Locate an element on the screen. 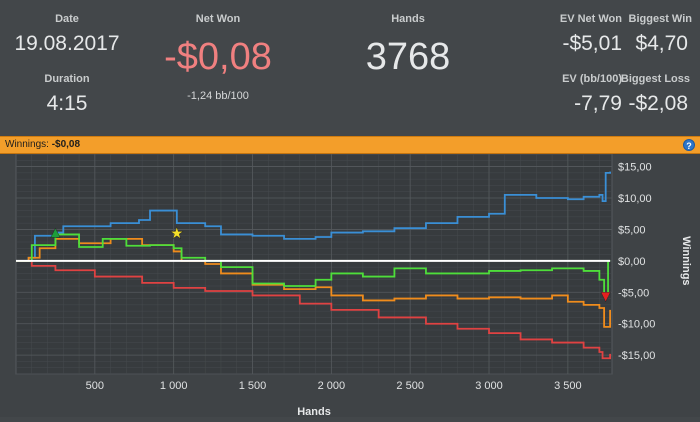  biggest-loss-value: -$2,08 is located at coordinates (658, 103).